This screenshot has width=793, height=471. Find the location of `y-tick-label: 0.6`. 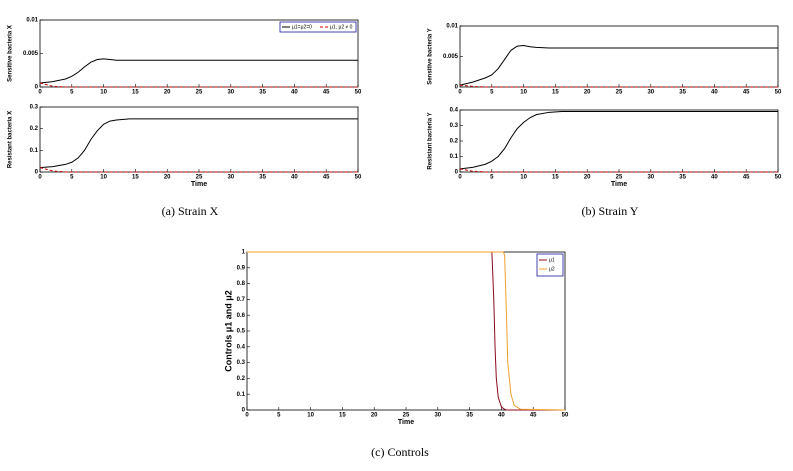

y-tick-label: 0.6 is located at coordinates (241, 316).